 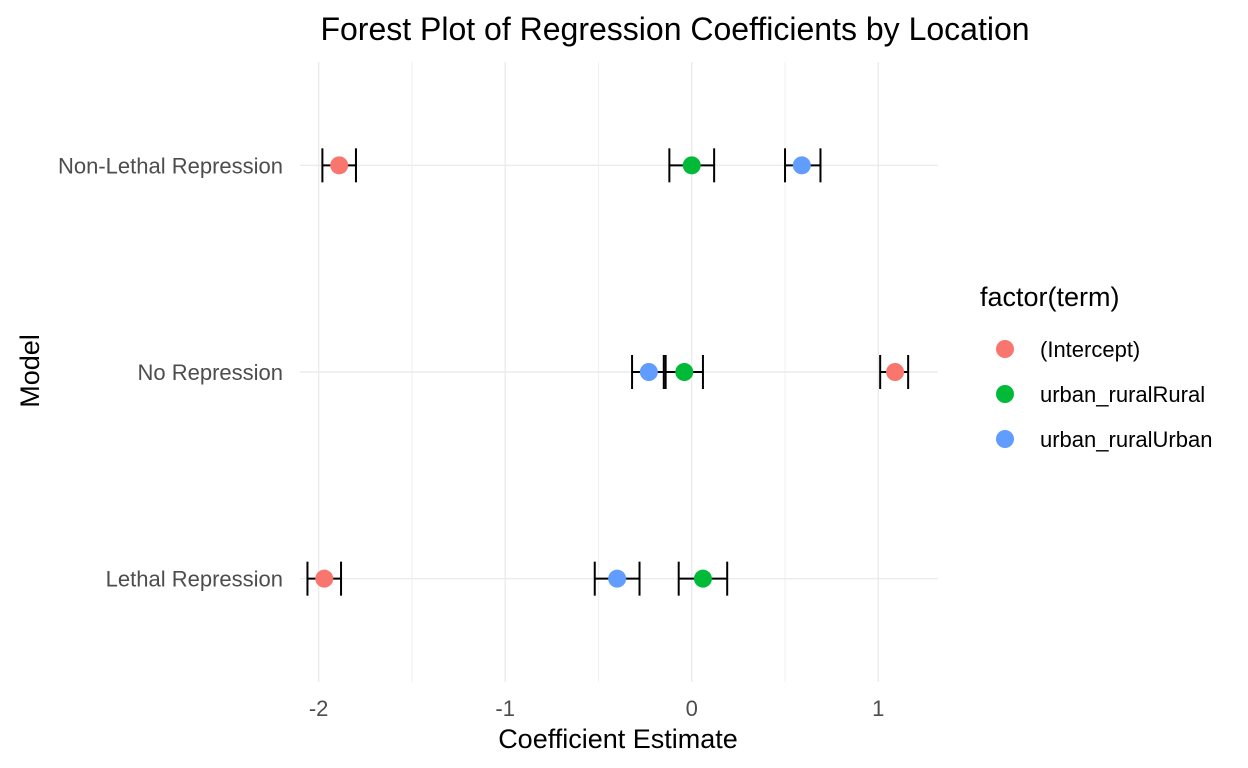 What do you see at coordinates (30, 371) in the screenshot?
I see `y-axis-label: Model` at bounding box center [30, 371].